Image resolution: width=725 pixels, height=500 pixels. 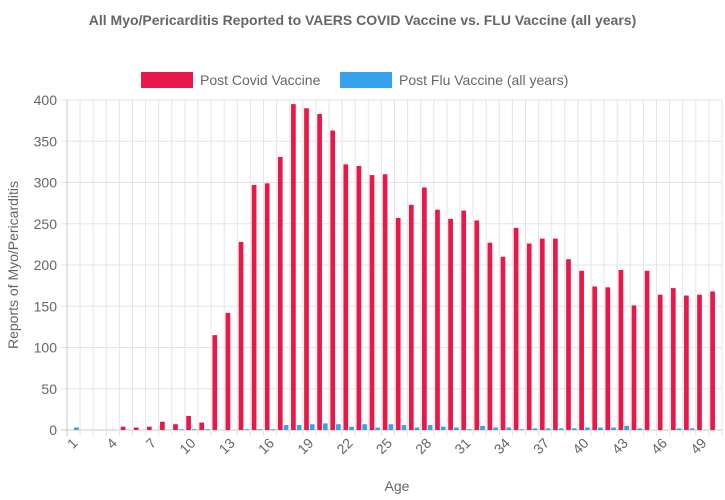 What do you see at coordinates (659, 446) in the screenshot?
I see `x-tick-label: 46` at bounding box center [659, 446].